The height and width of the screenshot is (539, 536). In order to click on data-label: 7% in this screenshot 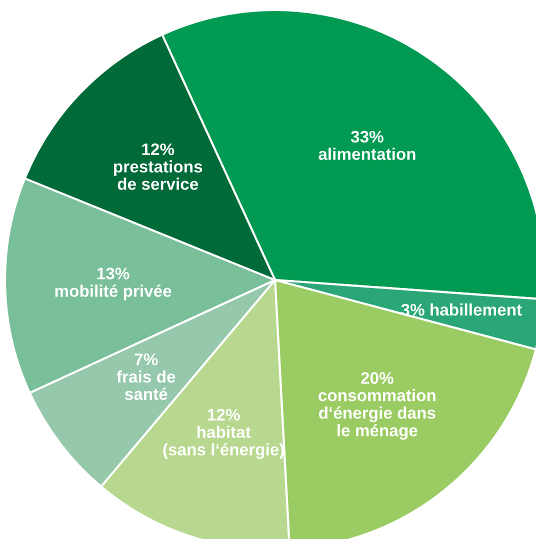, I will do `click(146, 360)`.